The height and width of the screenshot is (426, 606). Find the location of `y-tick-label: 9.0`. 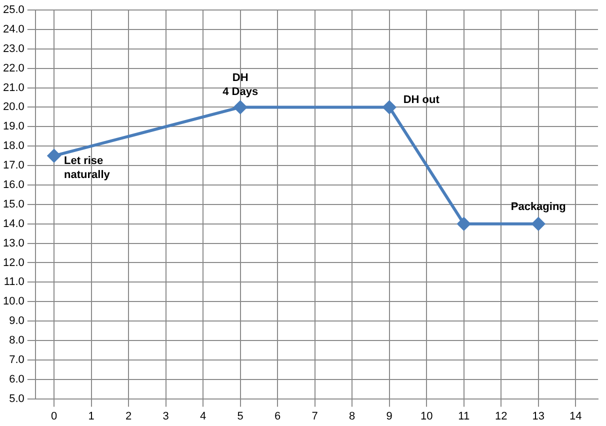

y-tick-label: 9.0 is located at coordinates (16, 321).